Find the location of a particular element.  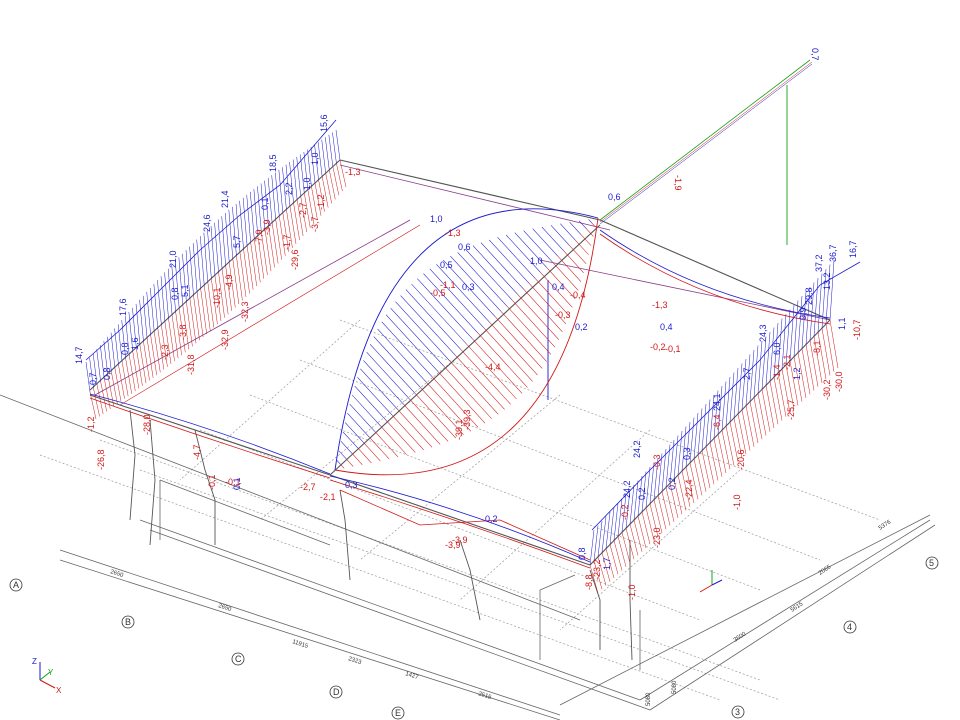

right-wall-red-value: -25,7 is located at coordinates (791, 409).